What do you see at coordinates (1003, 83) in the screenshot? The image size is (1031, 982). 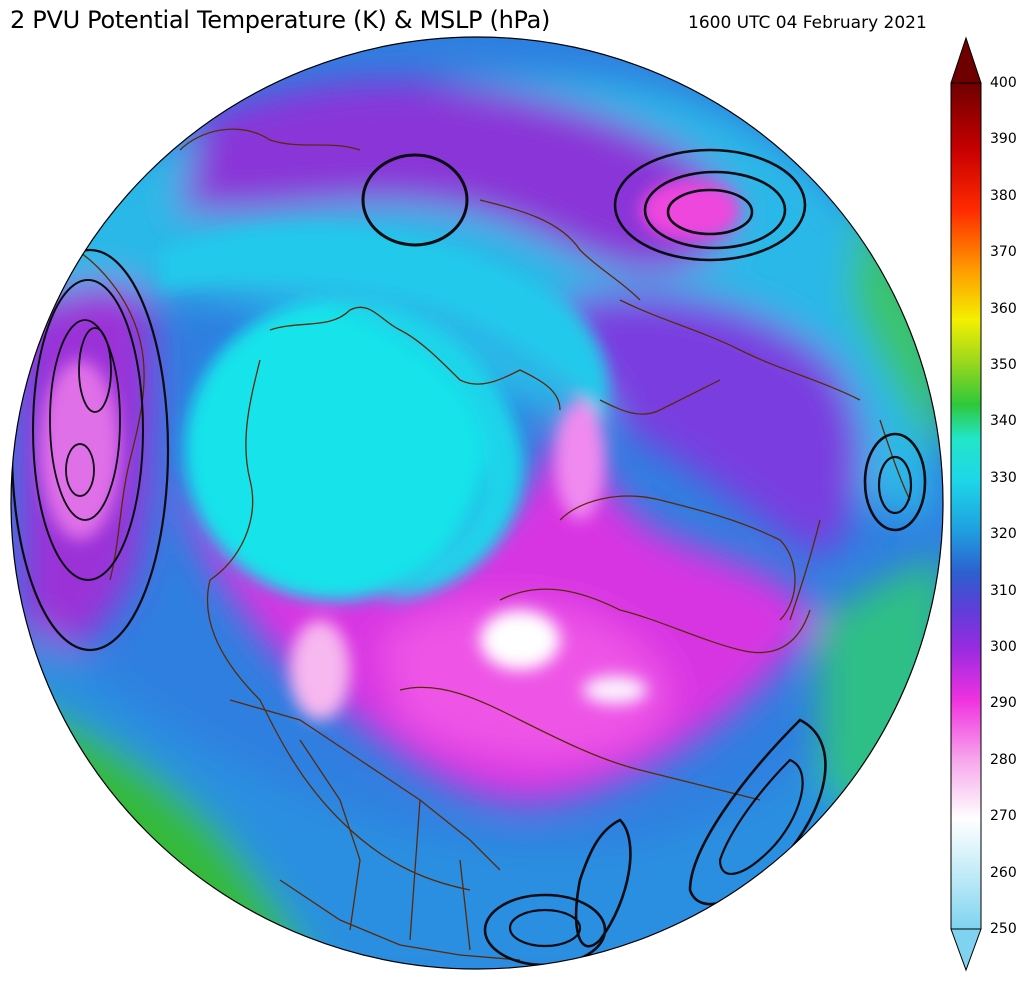 I see `colorbar-tick-label: 400` at bounding box center [1003, 83].